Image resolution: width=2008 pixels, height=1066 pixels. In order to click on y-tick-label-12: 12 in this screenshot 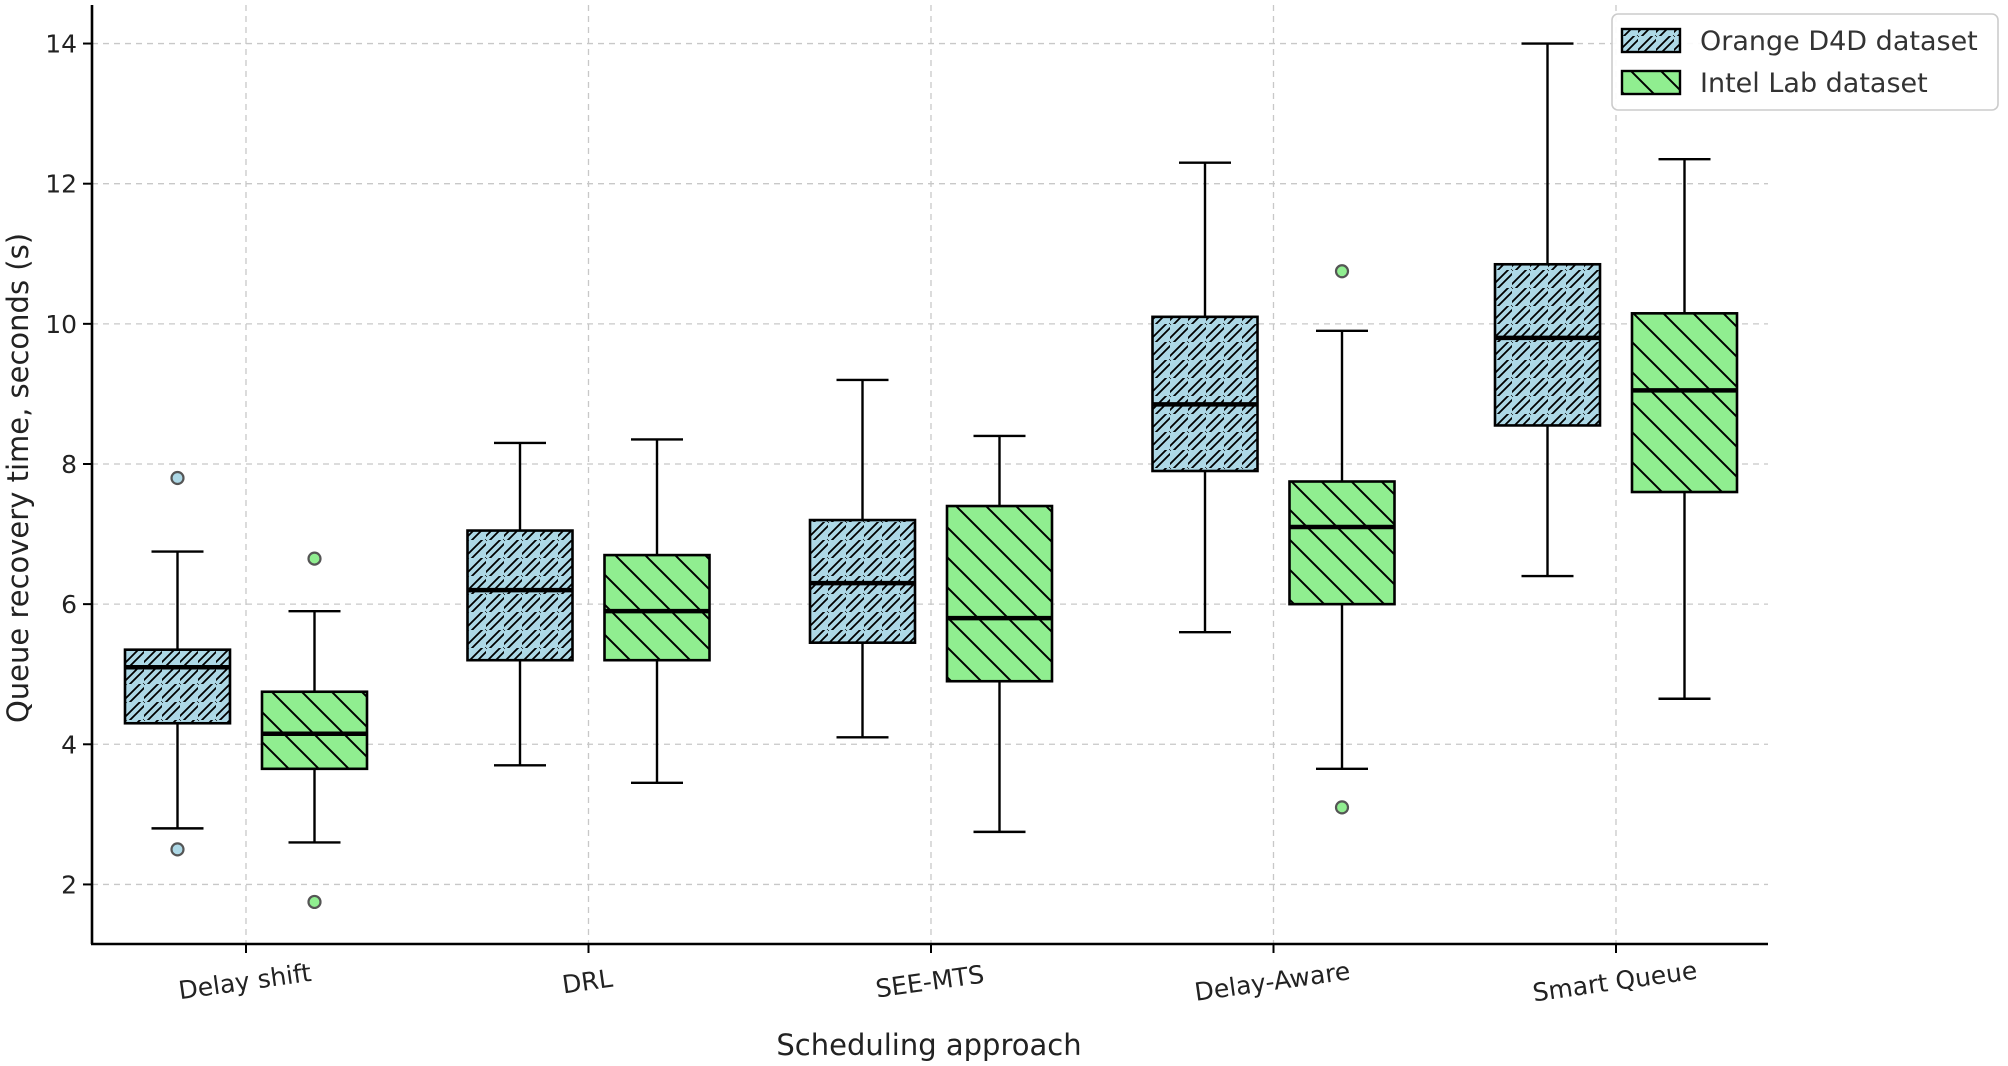, I will do `click(61, 184)`.